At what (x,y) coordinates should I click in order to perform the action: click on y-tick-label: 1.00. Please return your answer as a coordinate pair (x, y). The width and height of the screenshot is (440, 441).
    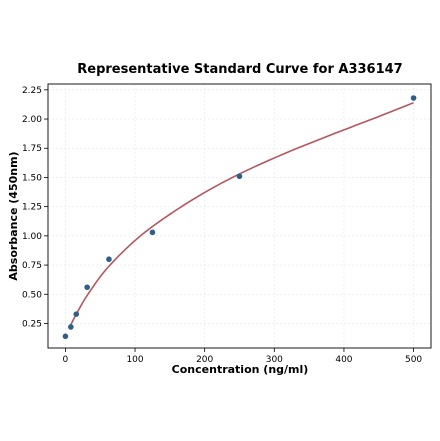
    Looking at the image, I should click on (32, 237).